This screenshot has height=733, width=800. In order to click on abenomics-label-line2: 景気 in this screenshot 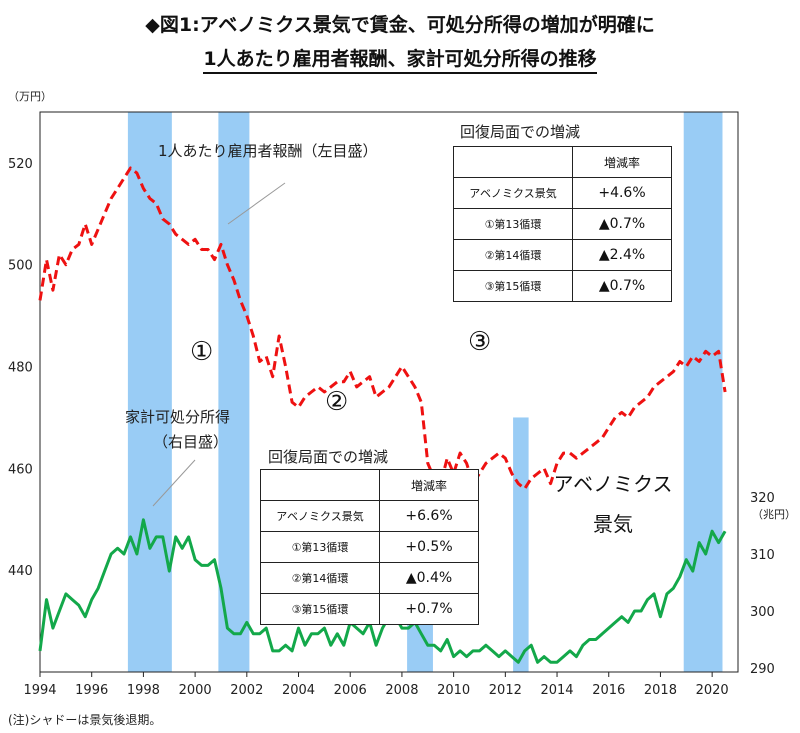, I will do `click(613, 524)`.